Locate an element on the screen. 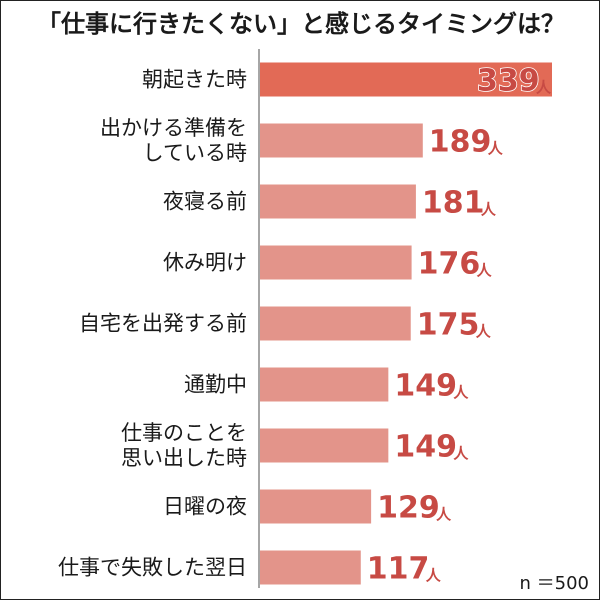 The height and width of the screenshot is (600, 600). value-label: 176 is located at coordinates (449, 264).